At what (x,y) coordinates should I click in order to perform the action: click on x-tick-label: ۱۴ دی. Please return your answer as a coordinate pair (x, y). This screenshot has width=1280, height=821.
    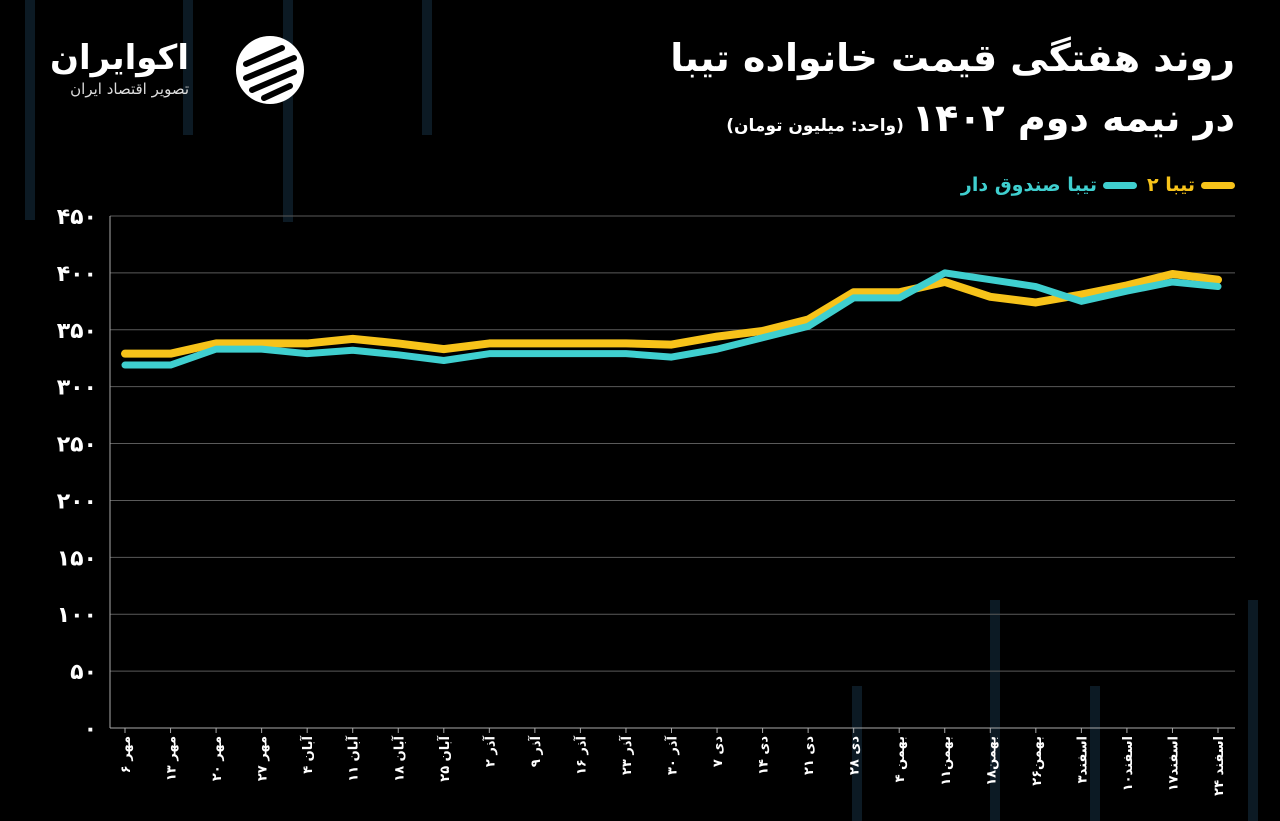
    Looking at the image, I should click on (764, 755).